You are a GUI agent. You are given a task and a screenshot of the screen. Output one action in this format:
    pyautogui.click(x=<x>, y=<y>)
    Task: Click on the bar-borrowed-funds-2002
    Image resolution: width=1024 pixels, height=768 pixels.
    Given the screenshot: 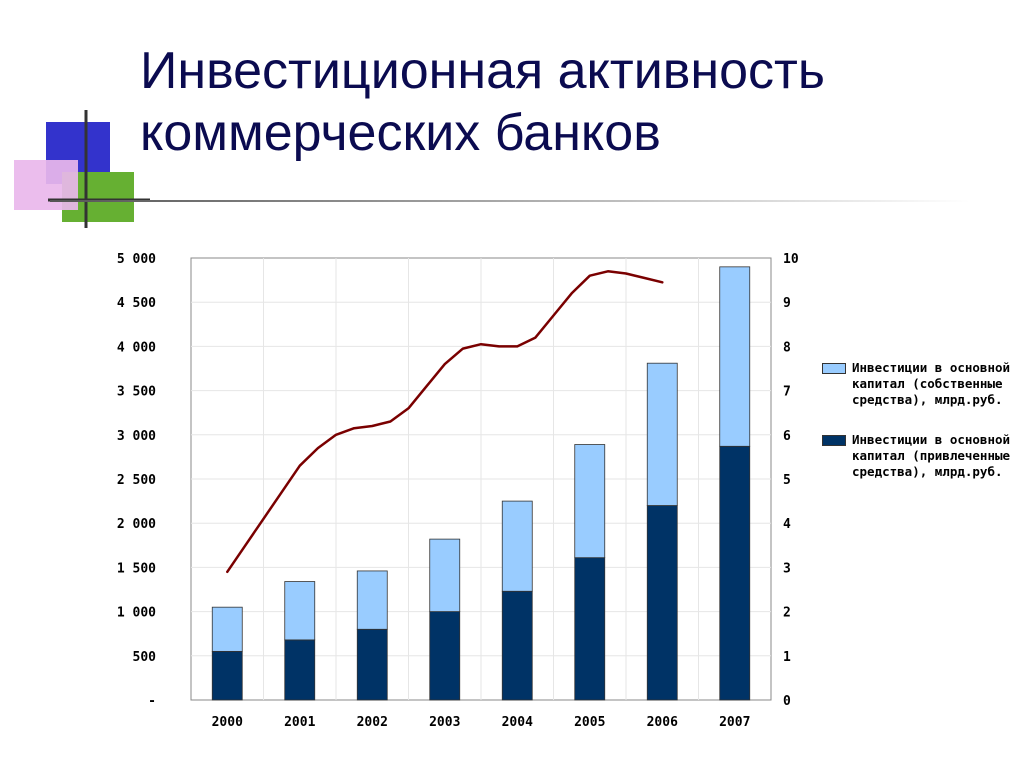 What is the action you would take?
    pyautogui.click(x=372, y=664)
    